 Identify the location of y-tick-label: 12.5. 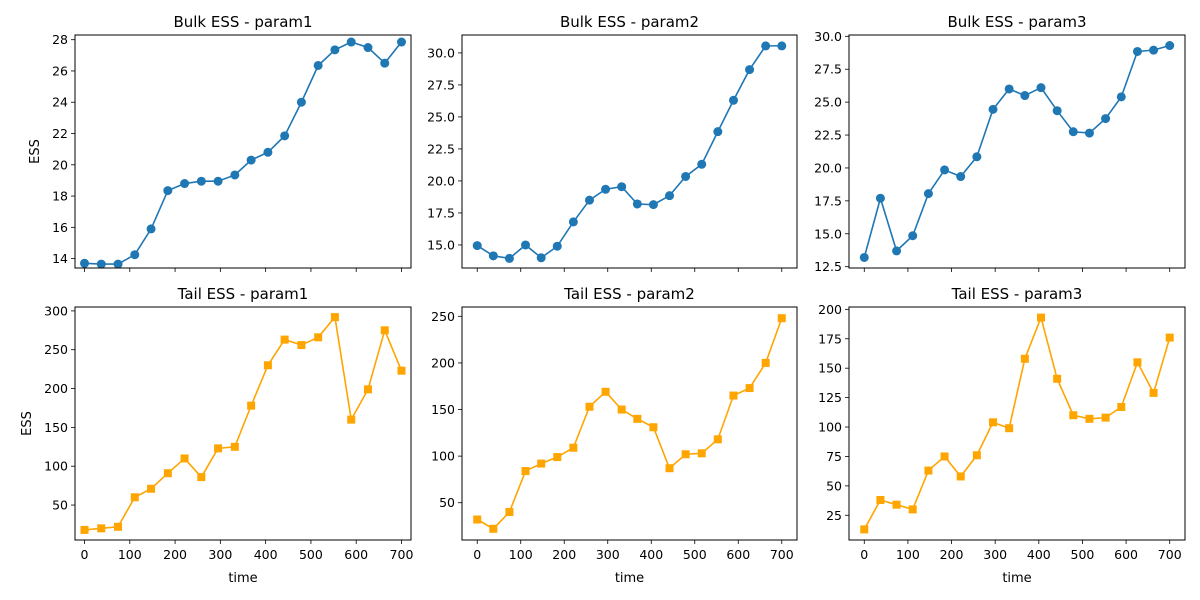
(828, 266).